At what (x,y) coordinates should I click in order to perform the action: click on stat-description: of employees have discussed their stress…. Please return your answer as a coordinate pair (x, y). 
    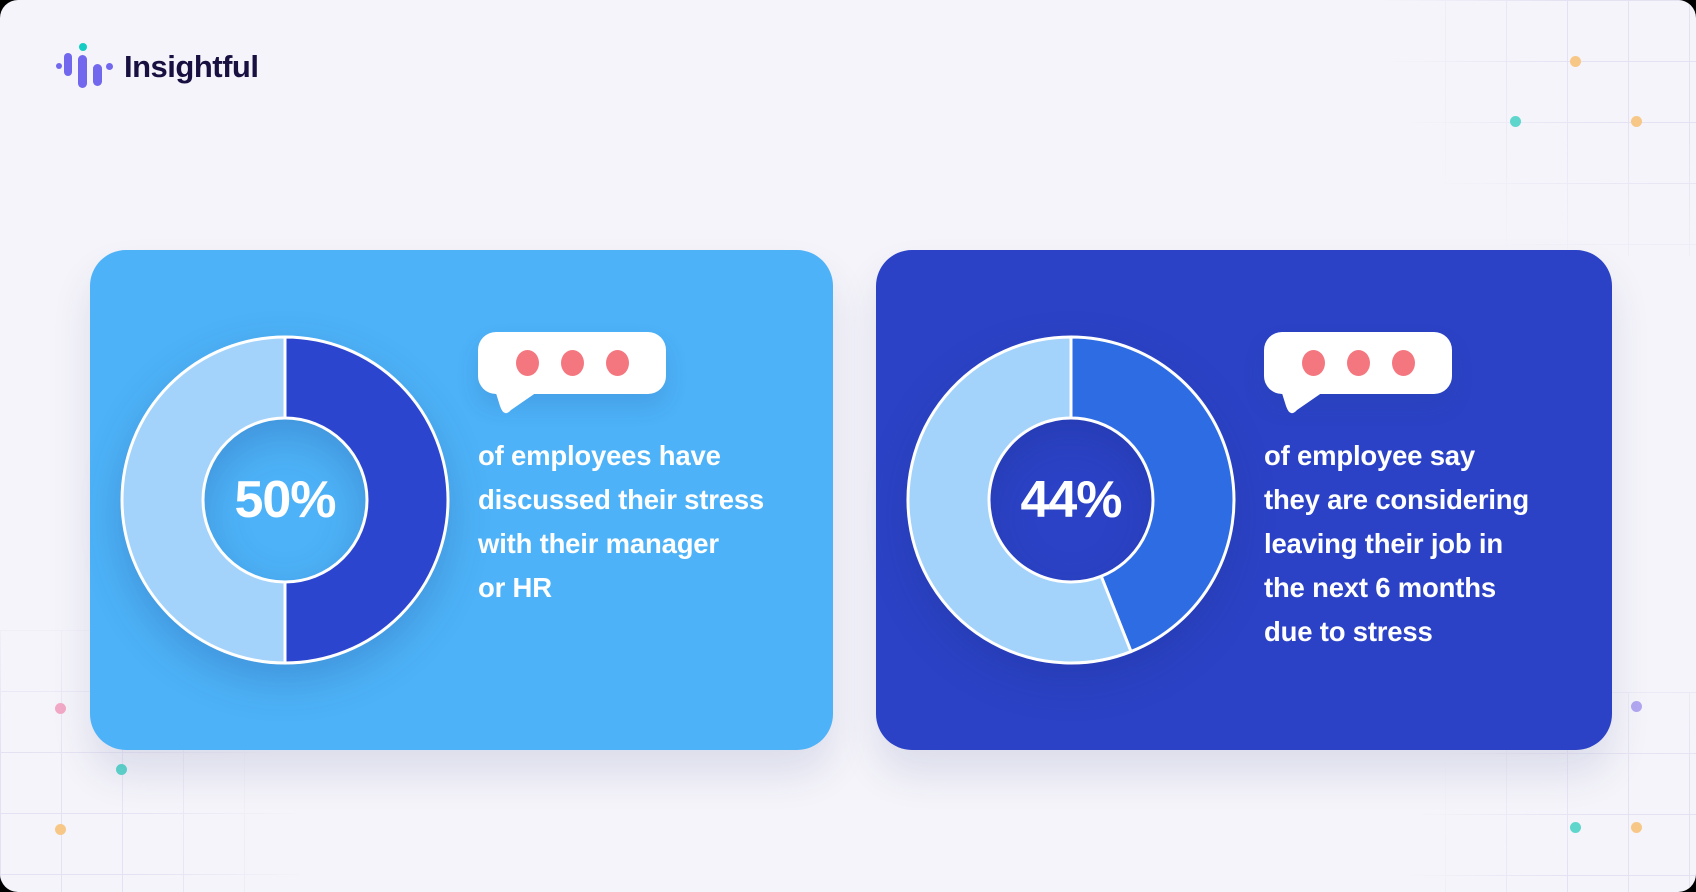
    Looking at the image, I should click on (621, 521).